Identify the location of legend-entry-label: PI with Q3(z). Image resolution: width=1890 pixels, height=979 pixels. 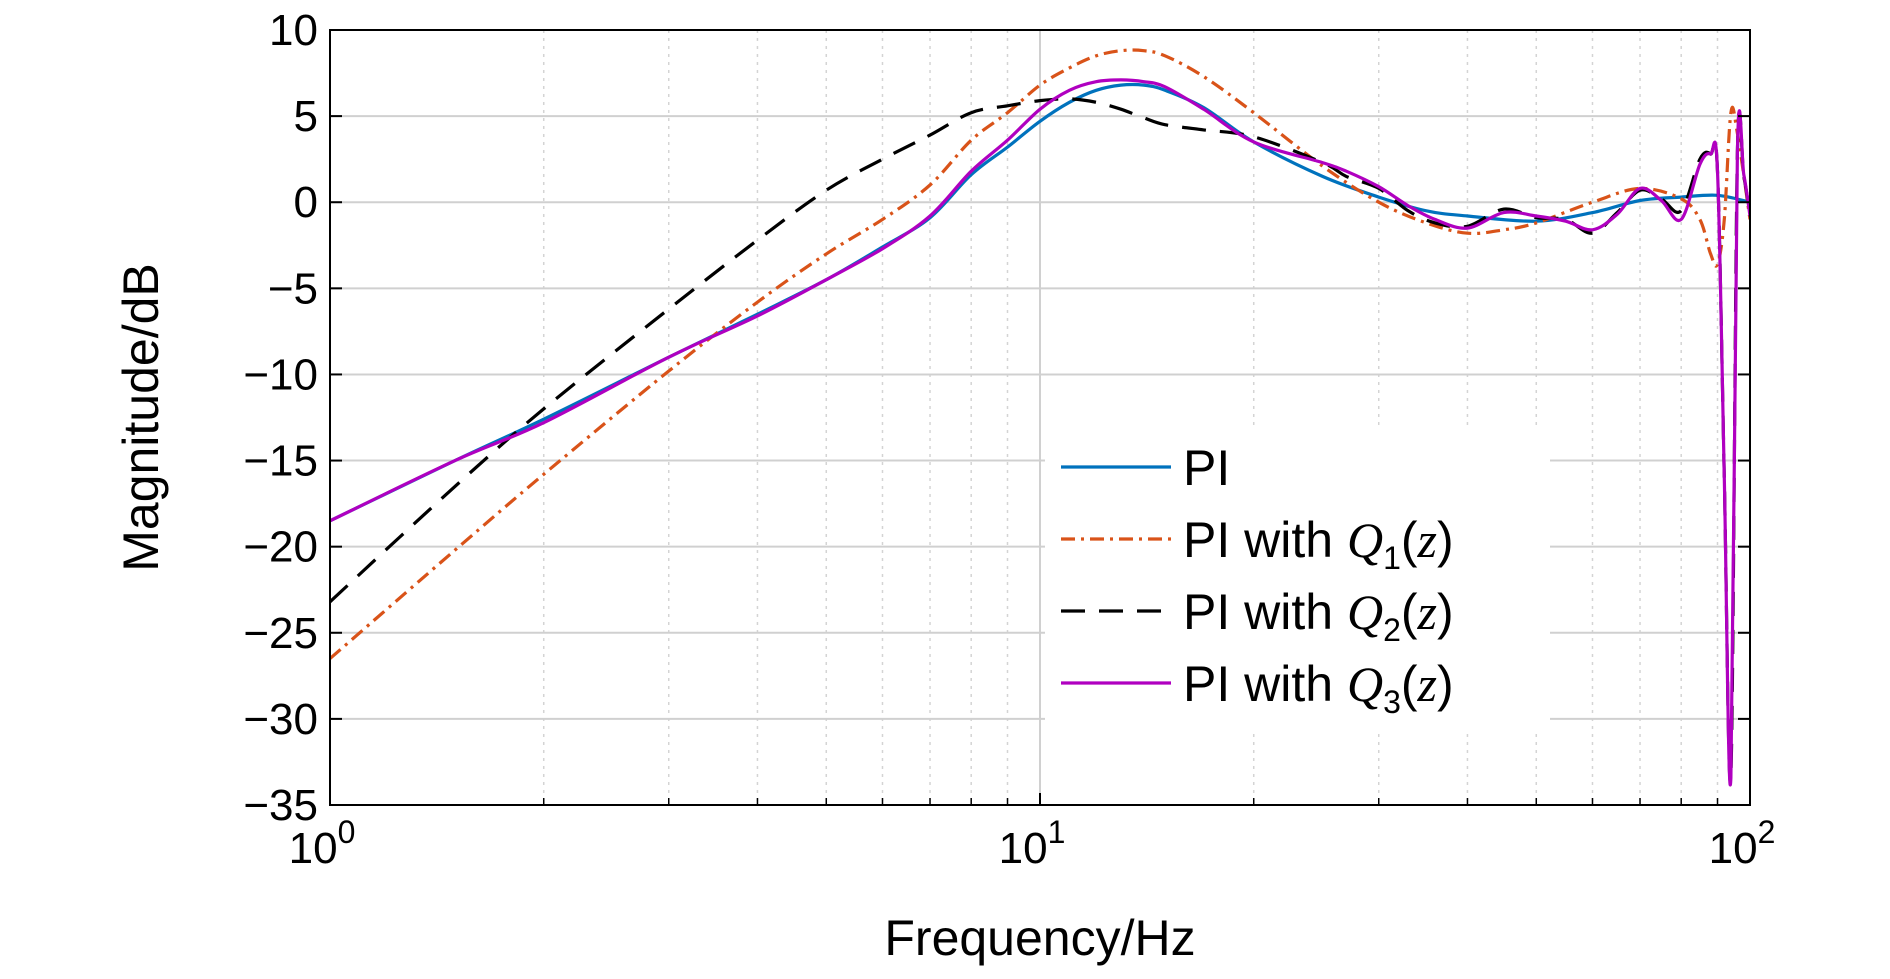
(1318, 688).